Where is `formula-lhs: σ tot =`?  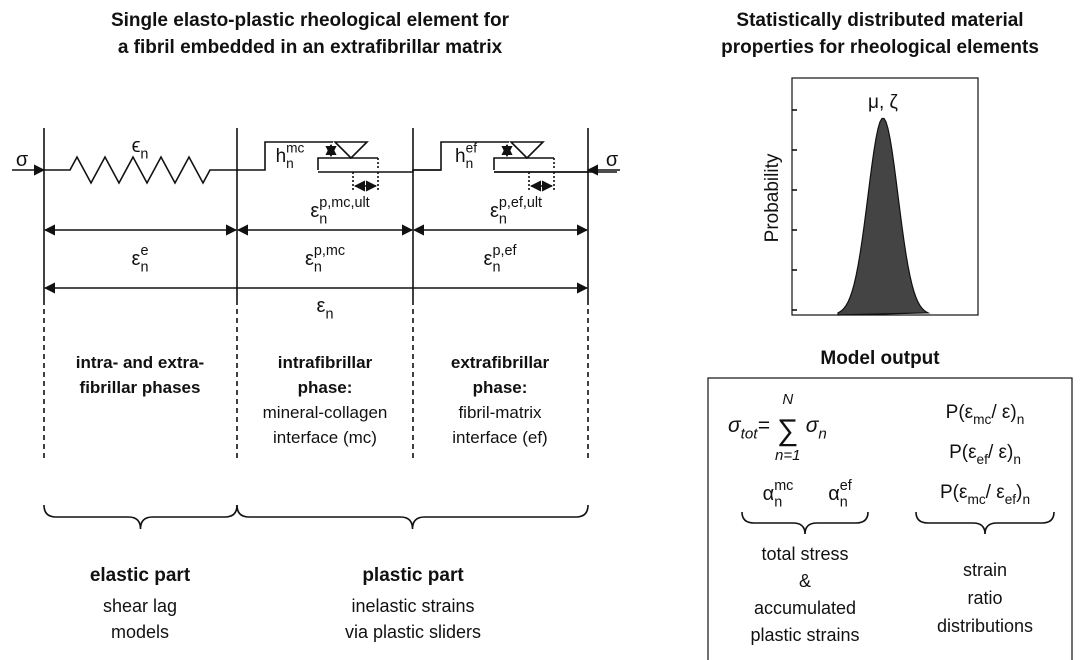
formula-lhs: σ tot = is located at coordinates (749, 428).